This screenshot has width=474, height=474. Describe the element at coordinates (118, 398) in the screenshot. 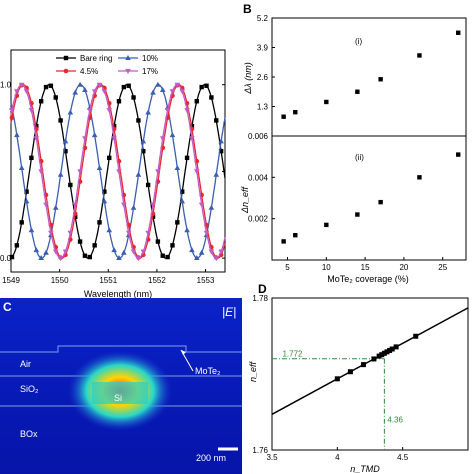

I see `label-si: Si` at that location.